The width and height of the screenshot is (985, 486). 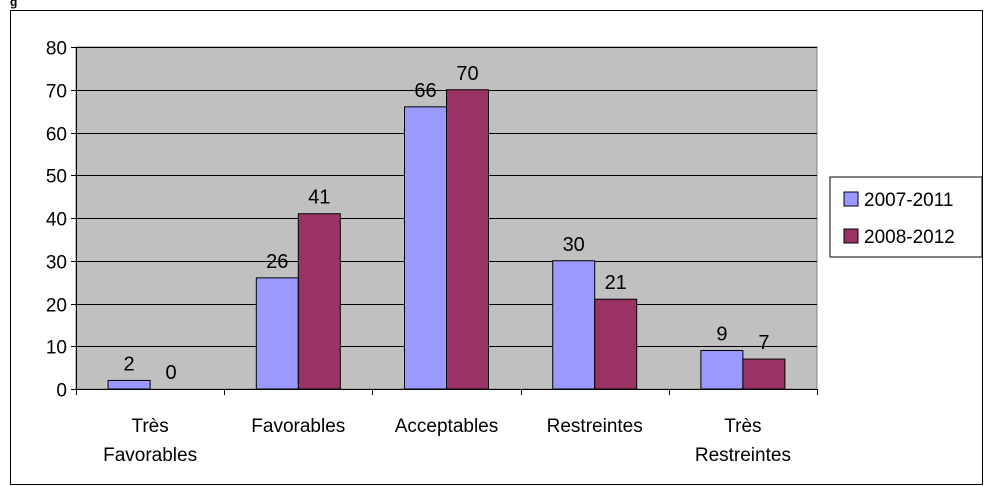 I want to click on y-tick-label: 0, so click(x=61, y=391).